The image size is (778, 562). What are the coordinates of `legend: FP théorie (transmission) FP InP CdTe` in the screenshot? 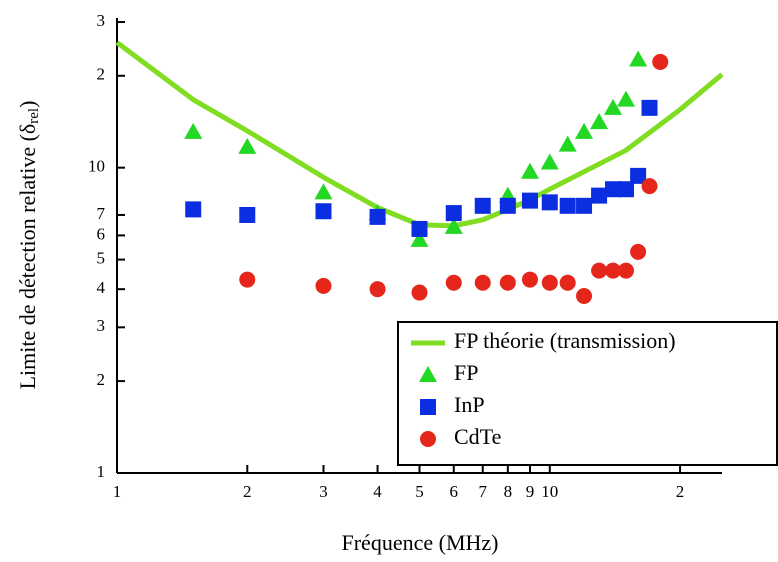 It's located at (587, 393).